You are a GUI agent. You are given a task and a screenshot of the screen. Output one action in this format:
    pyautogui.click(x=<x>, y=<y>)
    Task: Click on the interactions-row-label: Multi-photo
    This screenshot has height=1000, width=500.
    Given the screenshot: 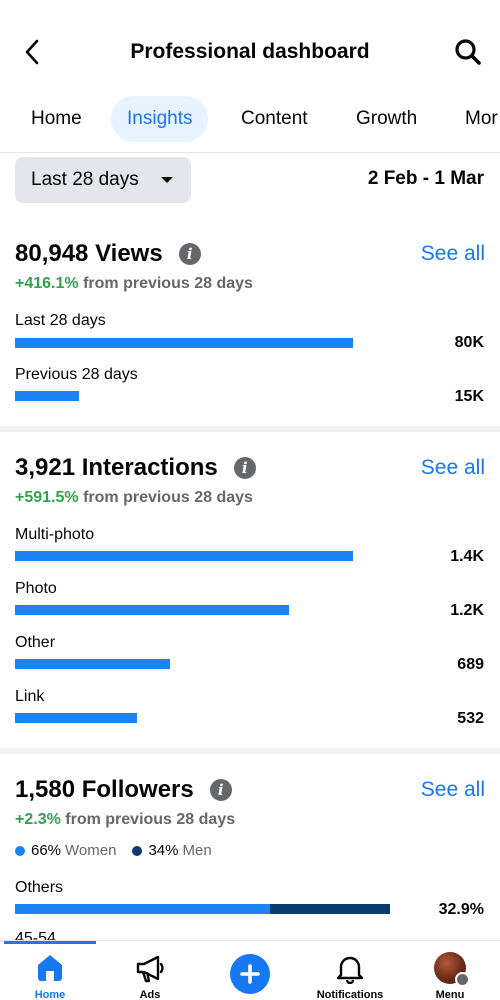 What is the action you would take?
    pyautogui.click(x=55, y=534)
    